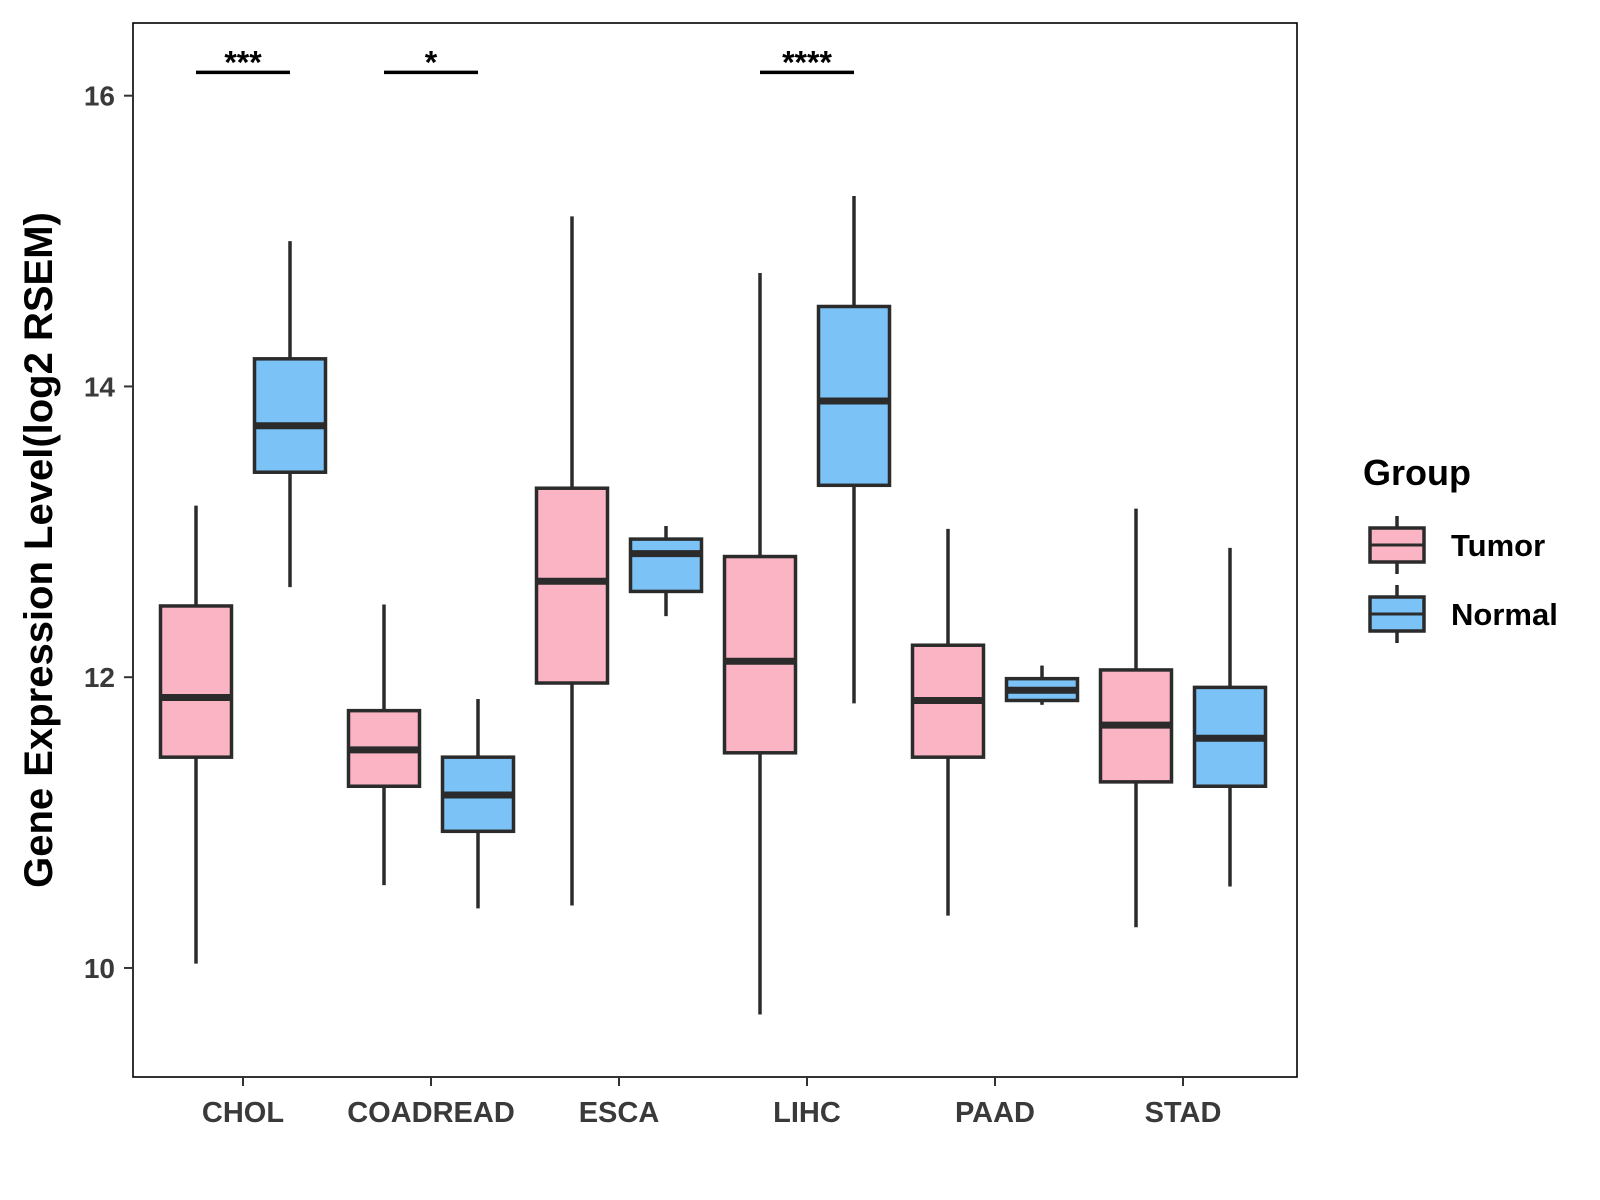 This screenshot has width=1600, height=1200. I want to click on y-tick-label: 14, so click(100, 386).